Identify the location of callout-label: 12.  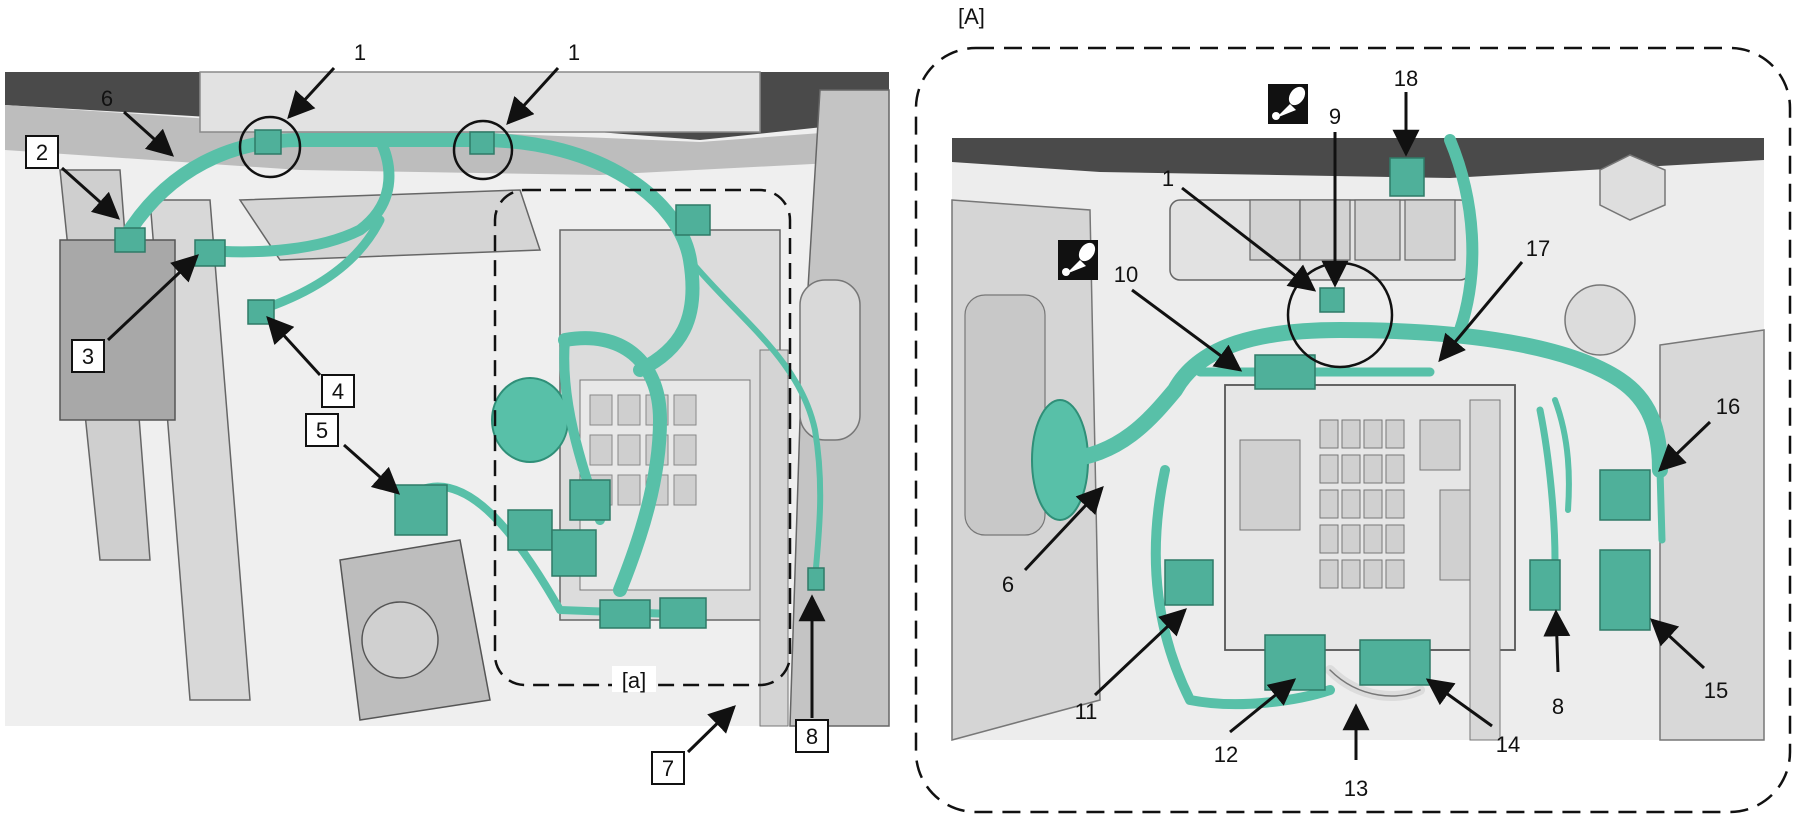
(1226, 754).